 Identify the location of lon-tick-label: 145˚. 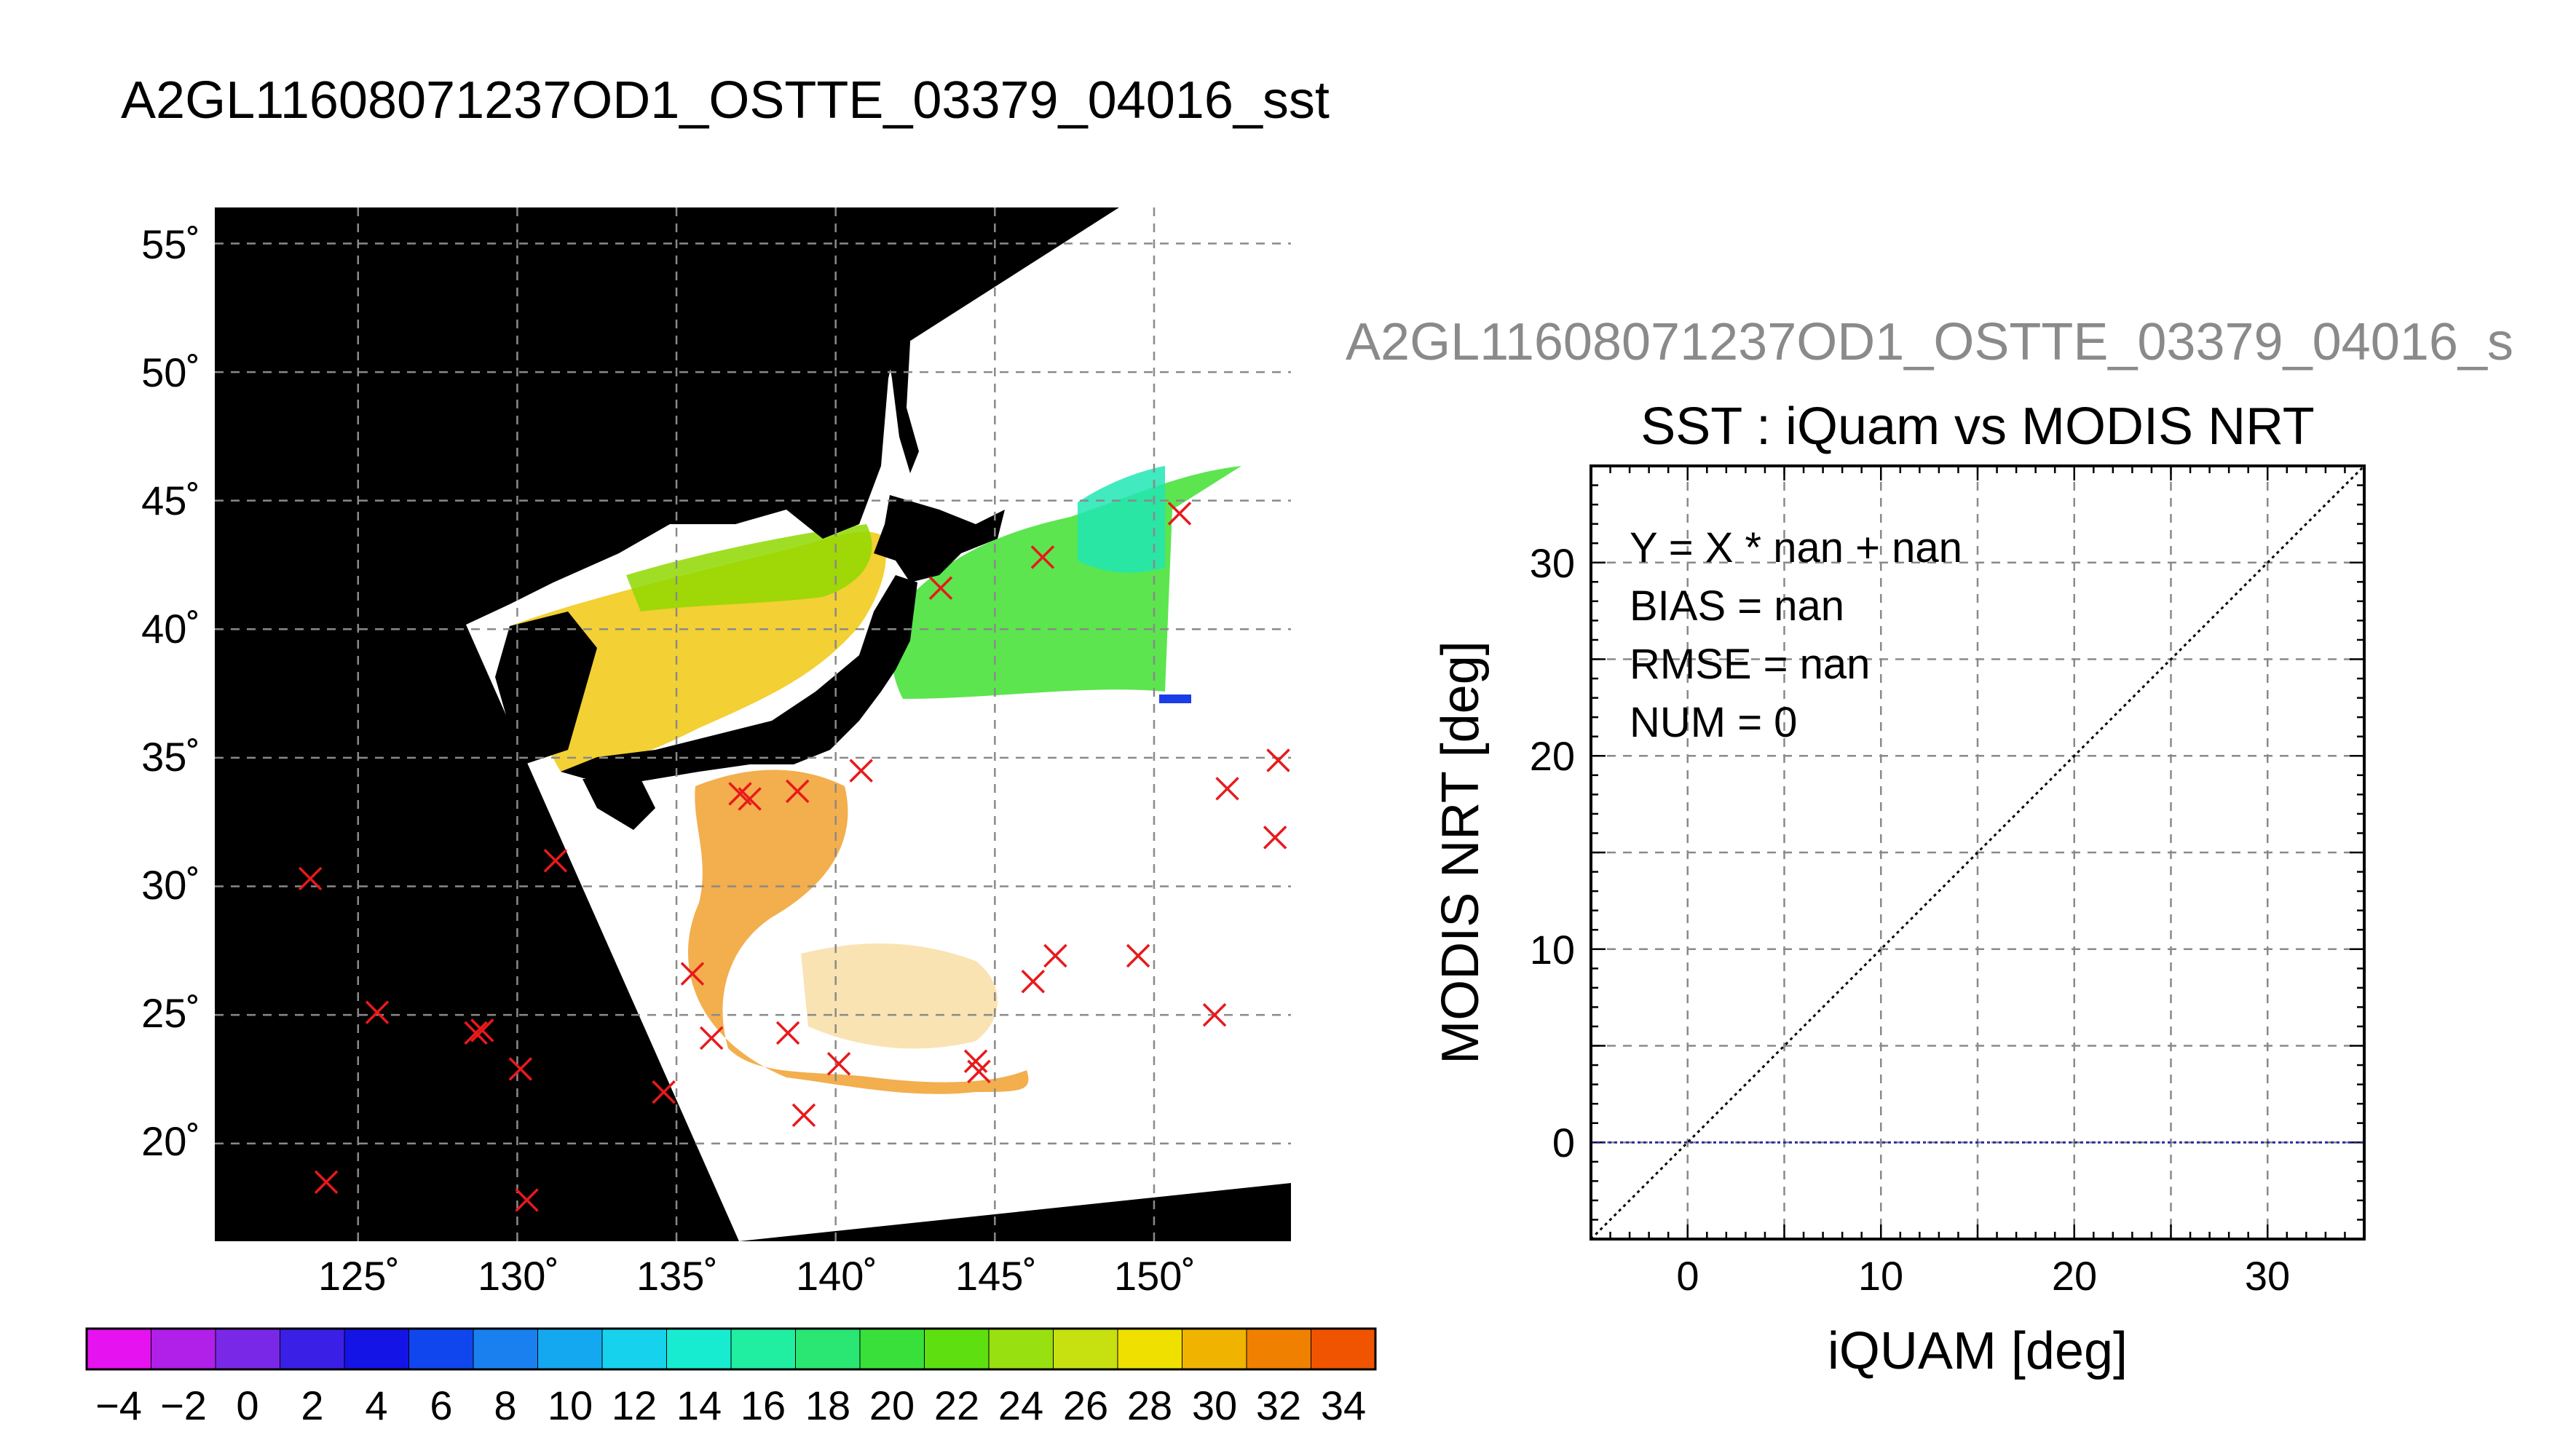
(996, 1276).